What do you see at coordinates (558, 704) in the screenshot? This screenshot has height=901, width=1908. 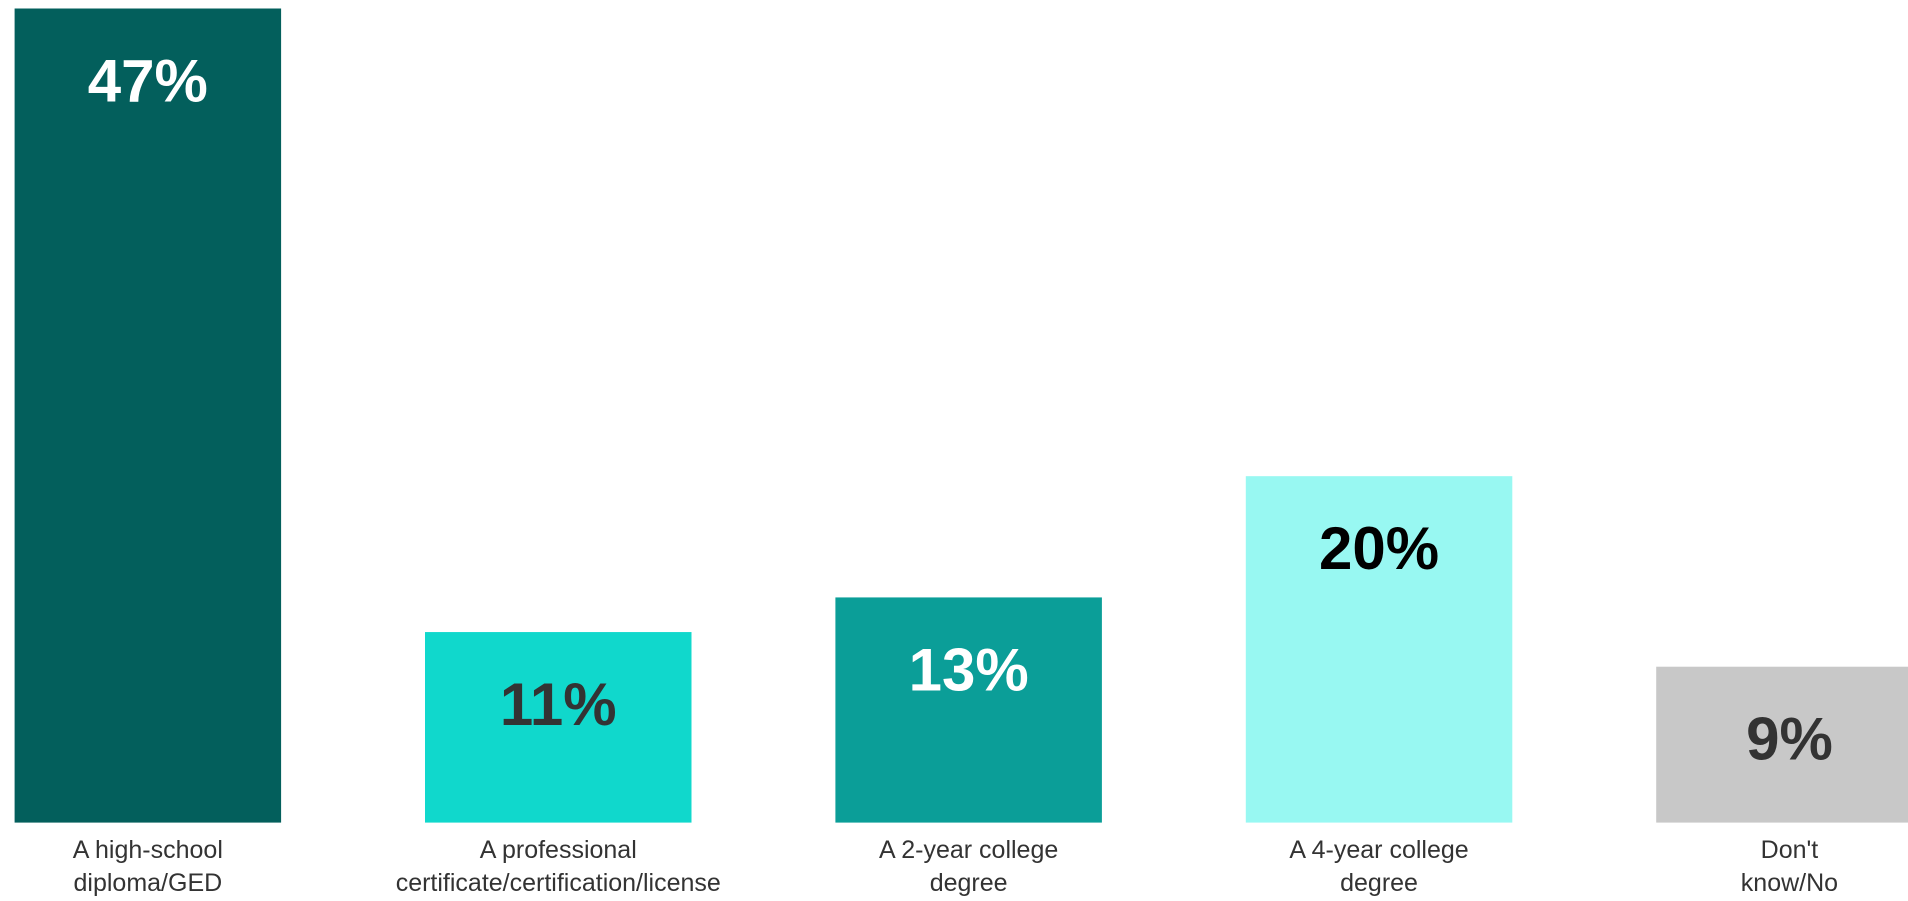 I see `value-label: 11%` at bounding box center [558, 704].